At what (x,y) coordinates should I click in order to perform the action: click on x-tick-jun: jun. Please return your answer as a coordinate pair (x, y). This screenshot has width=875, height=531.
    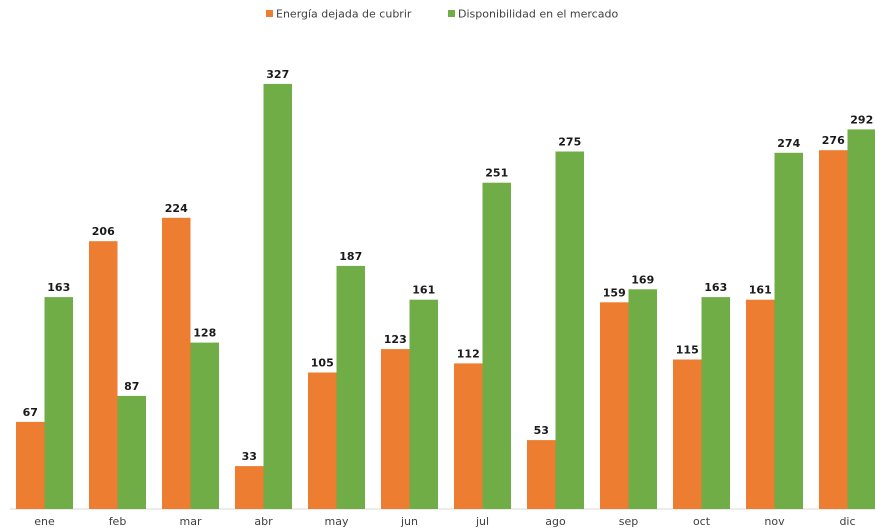
    Looking at the image, I should click on (409, 521).